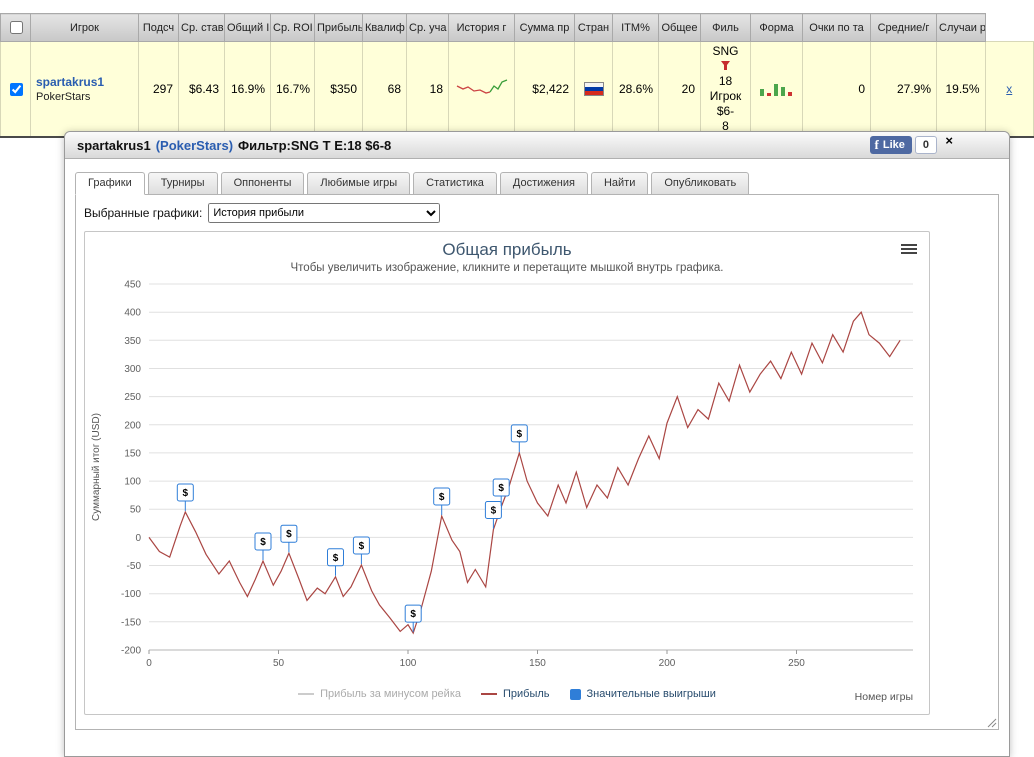 Image resolution: width=1034 pixels, height=757 pixels. I want to click on legend-item: Значительные выигрыши, so click(642, 694).